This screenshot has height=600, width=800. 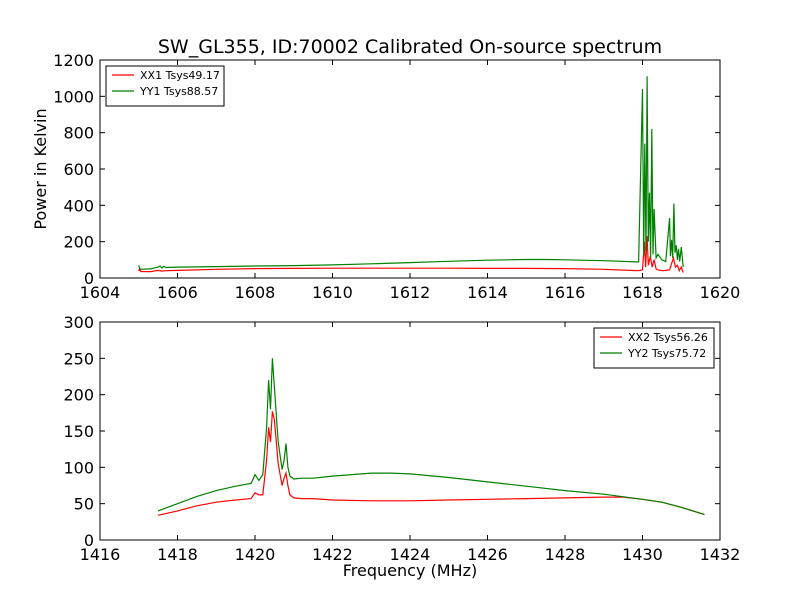 What do you see at coordinates (78, 322) in the screenshot?
I see `y-tick-label: 300` at bounding box center [78, 322].